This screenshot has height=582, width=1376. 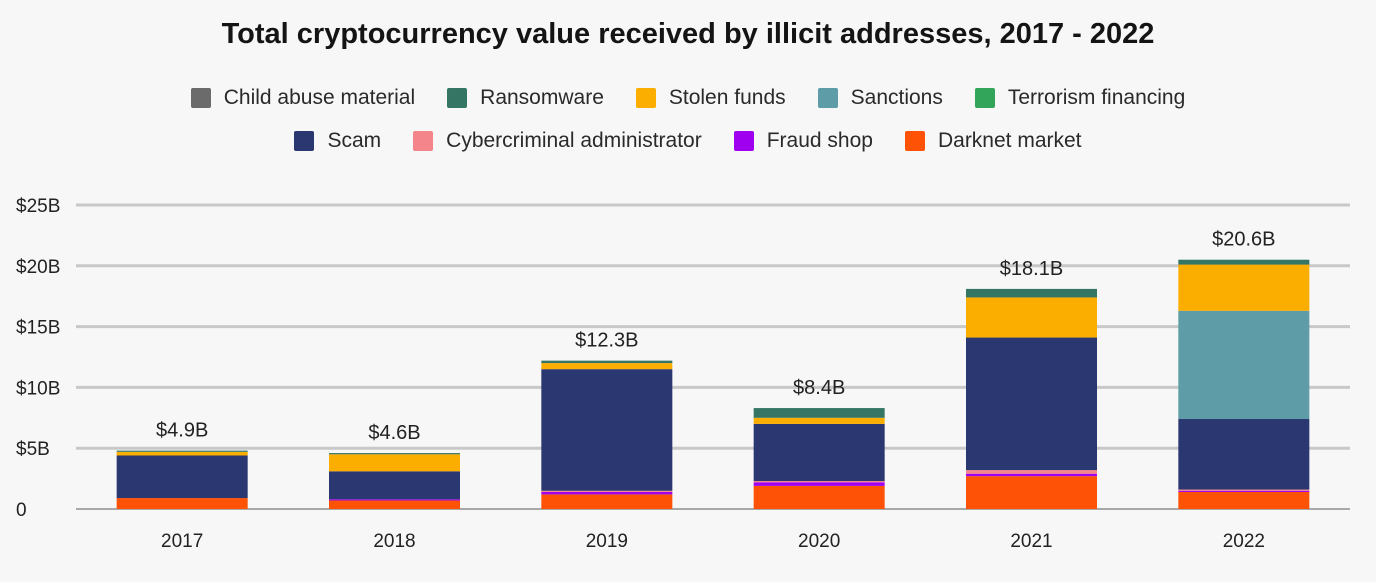 What do you see at coordinates (182, 541) in the screenshot?
I see `x-tick-label-2017: 2017` at bounding box center [182, 541].